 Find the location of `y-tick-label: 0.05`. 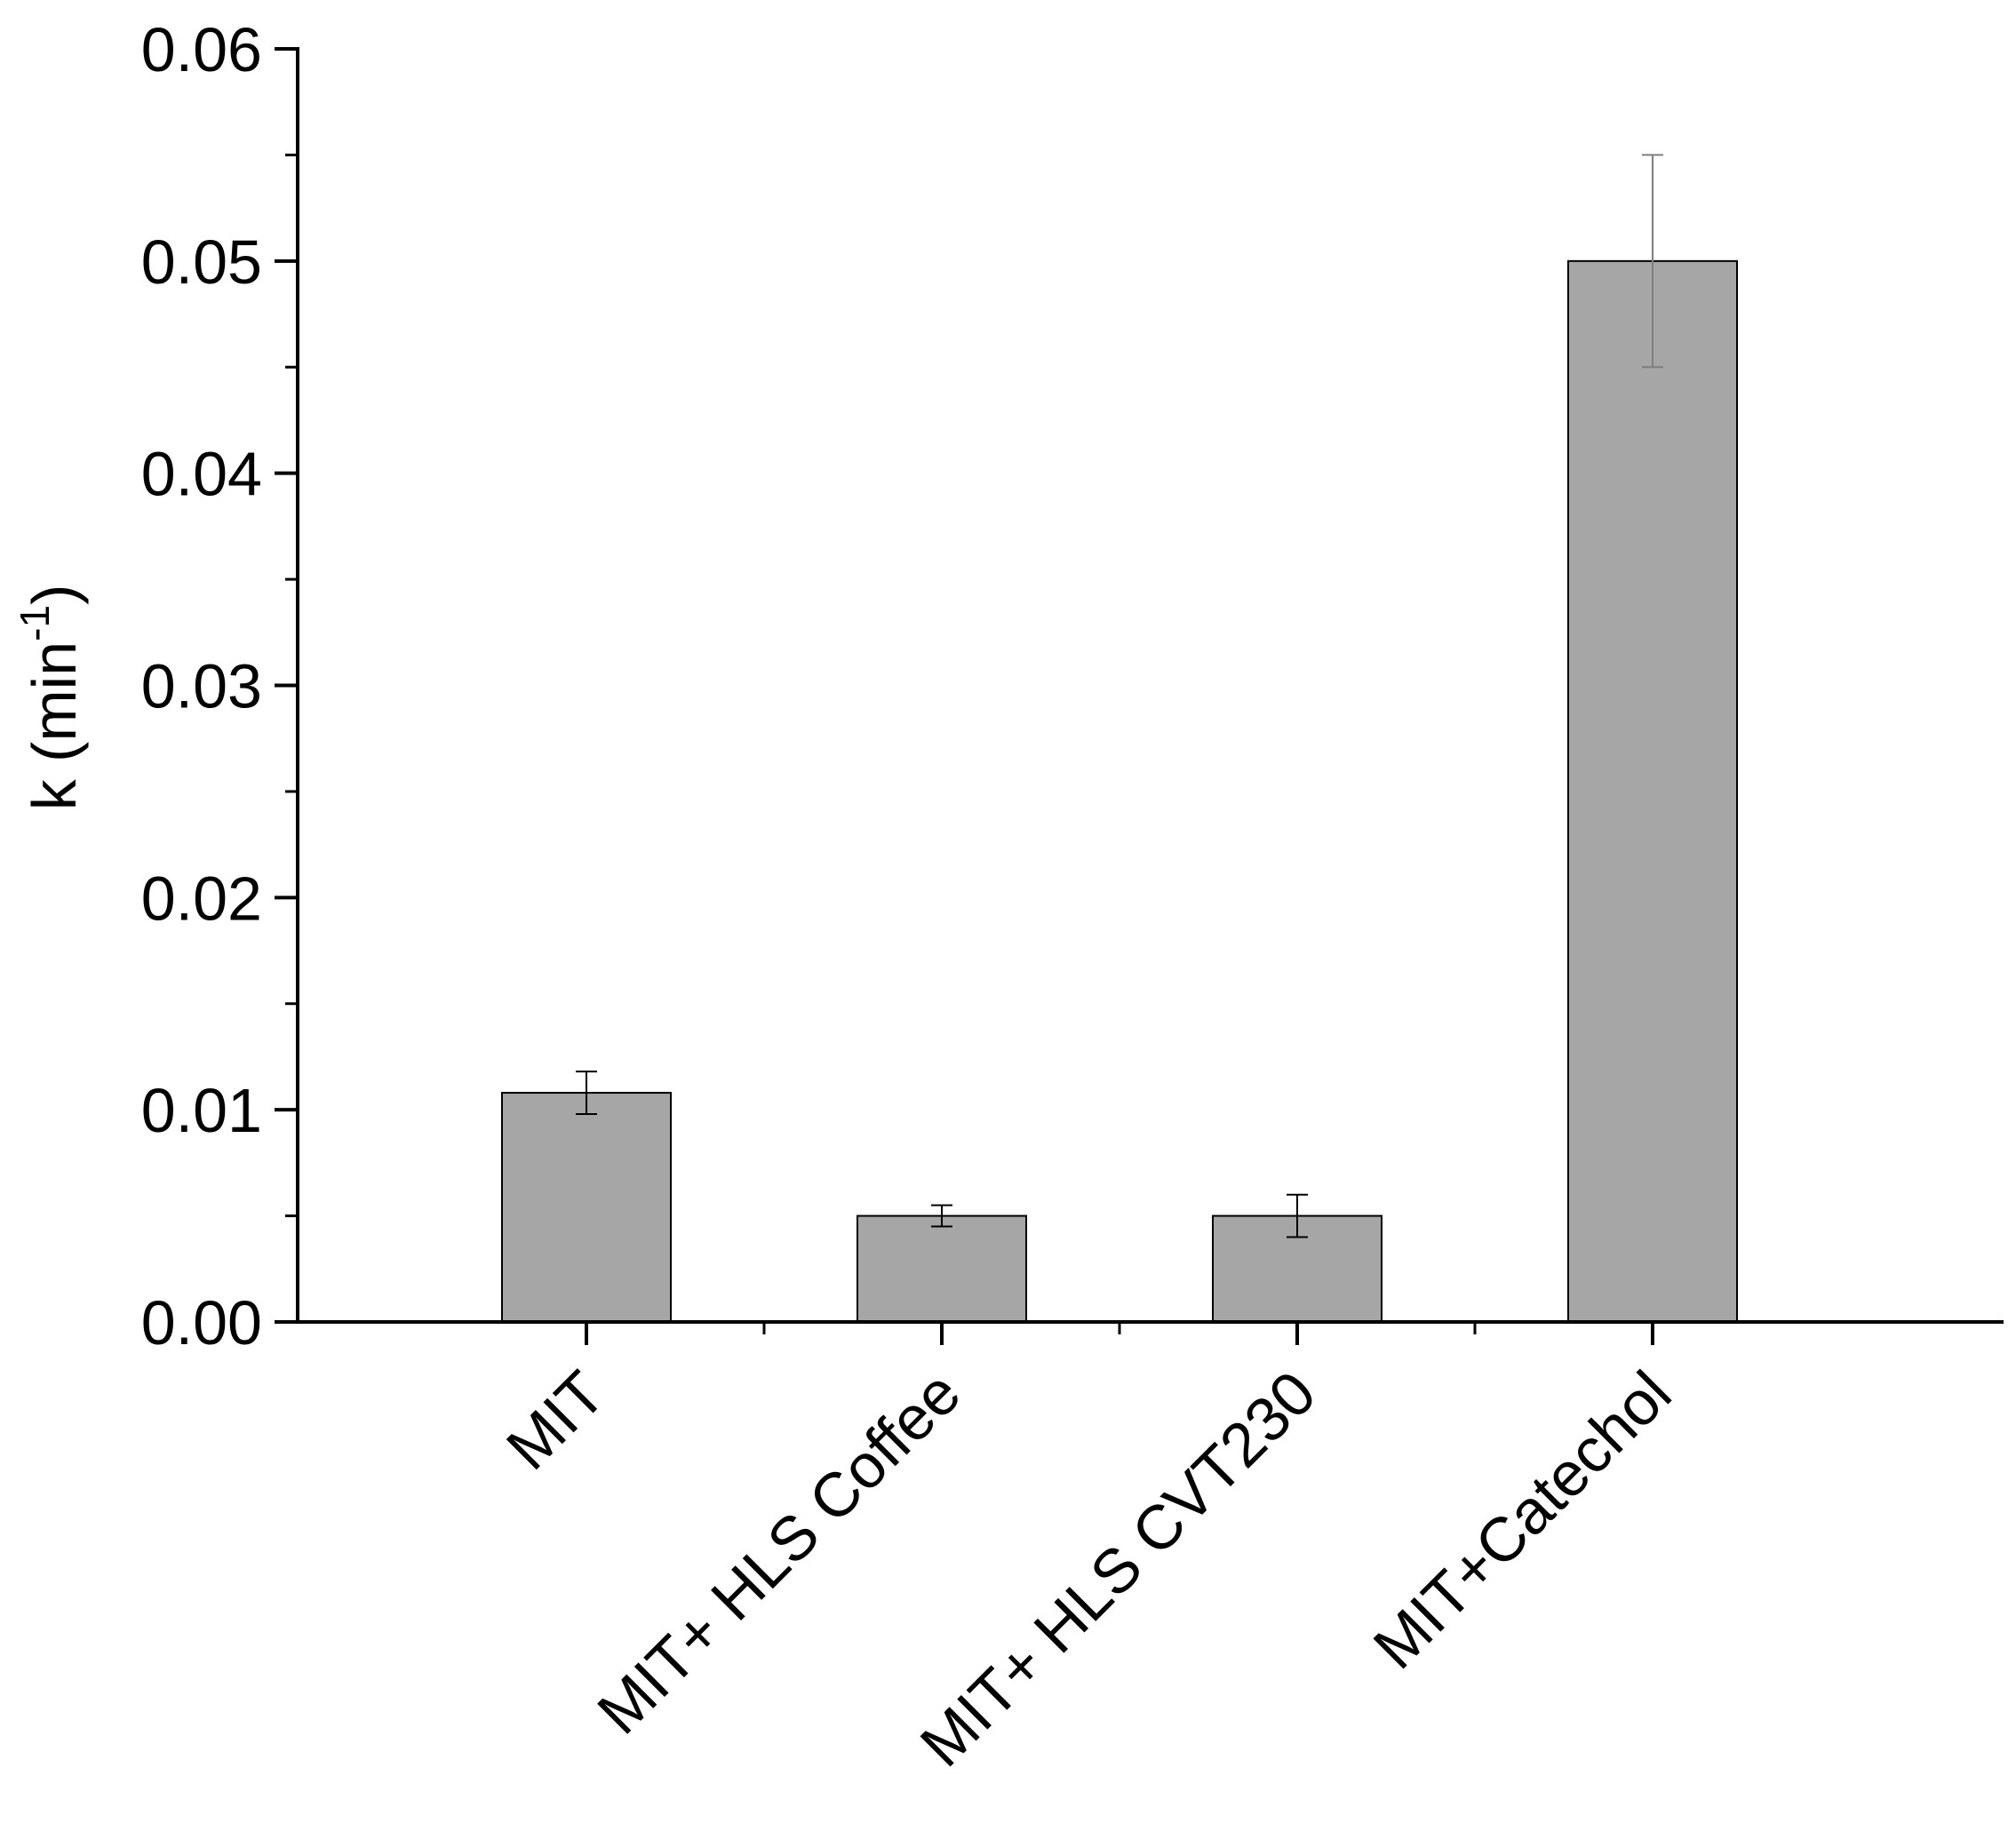

y-tick-label: 0.05 is located at coordinates (202, 262).